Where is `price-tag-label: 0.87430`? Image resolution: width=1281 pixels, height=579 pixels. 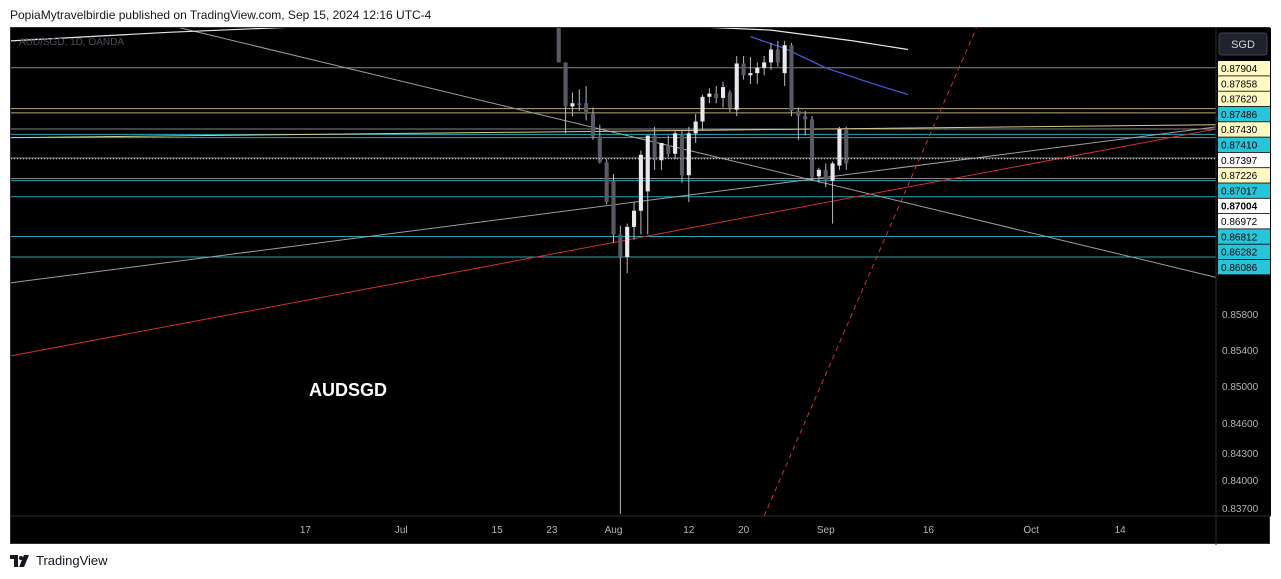
price-tag-label: 0.87430 is located at coordinates (1239, 130).